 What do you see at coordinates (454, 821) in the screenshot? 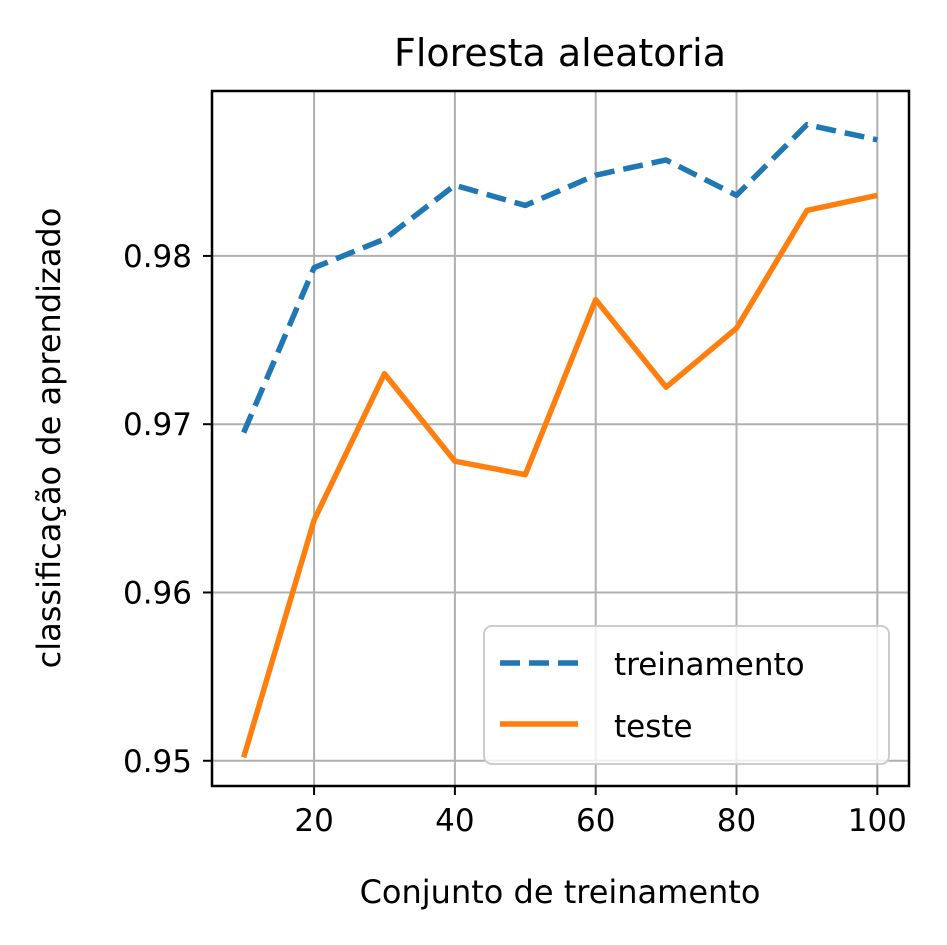
I see `x-tick-label: 40` at bounding box center [454, 821].